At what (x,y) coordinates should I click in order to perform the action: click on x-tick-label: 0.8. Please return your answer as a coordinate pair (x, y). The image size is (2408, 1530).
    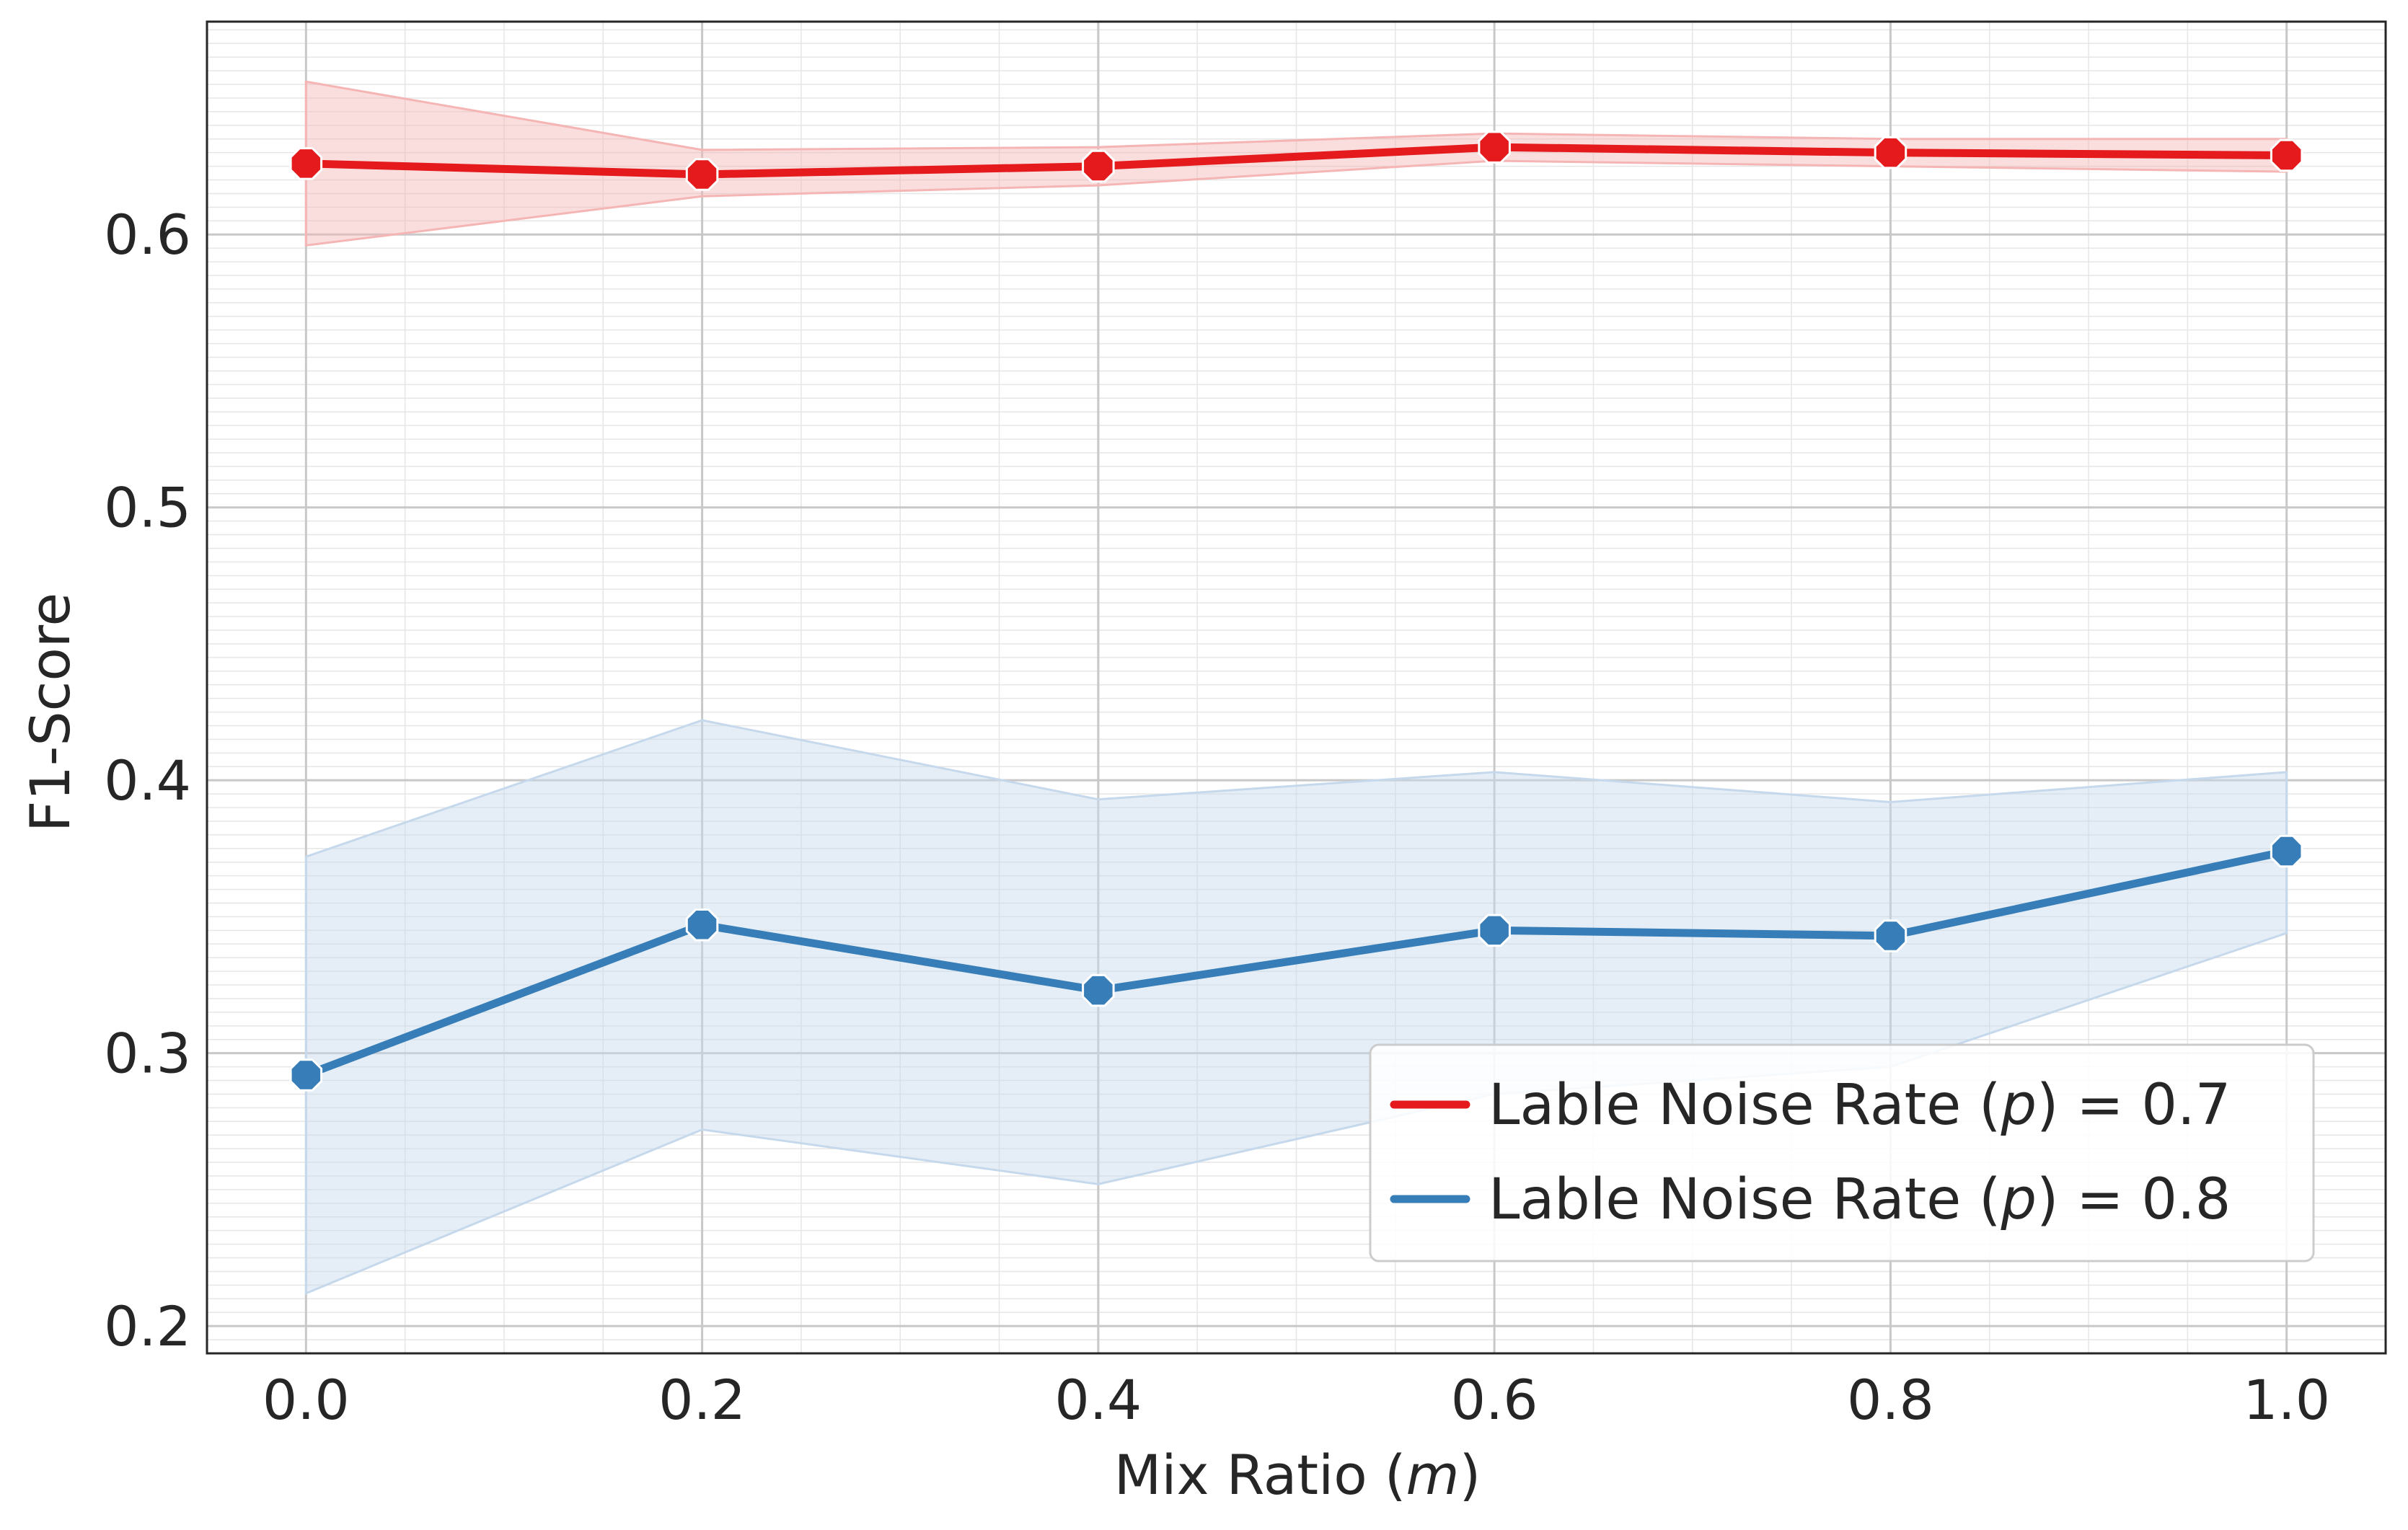
    Looking at the image, I should click on (1890, 1400).